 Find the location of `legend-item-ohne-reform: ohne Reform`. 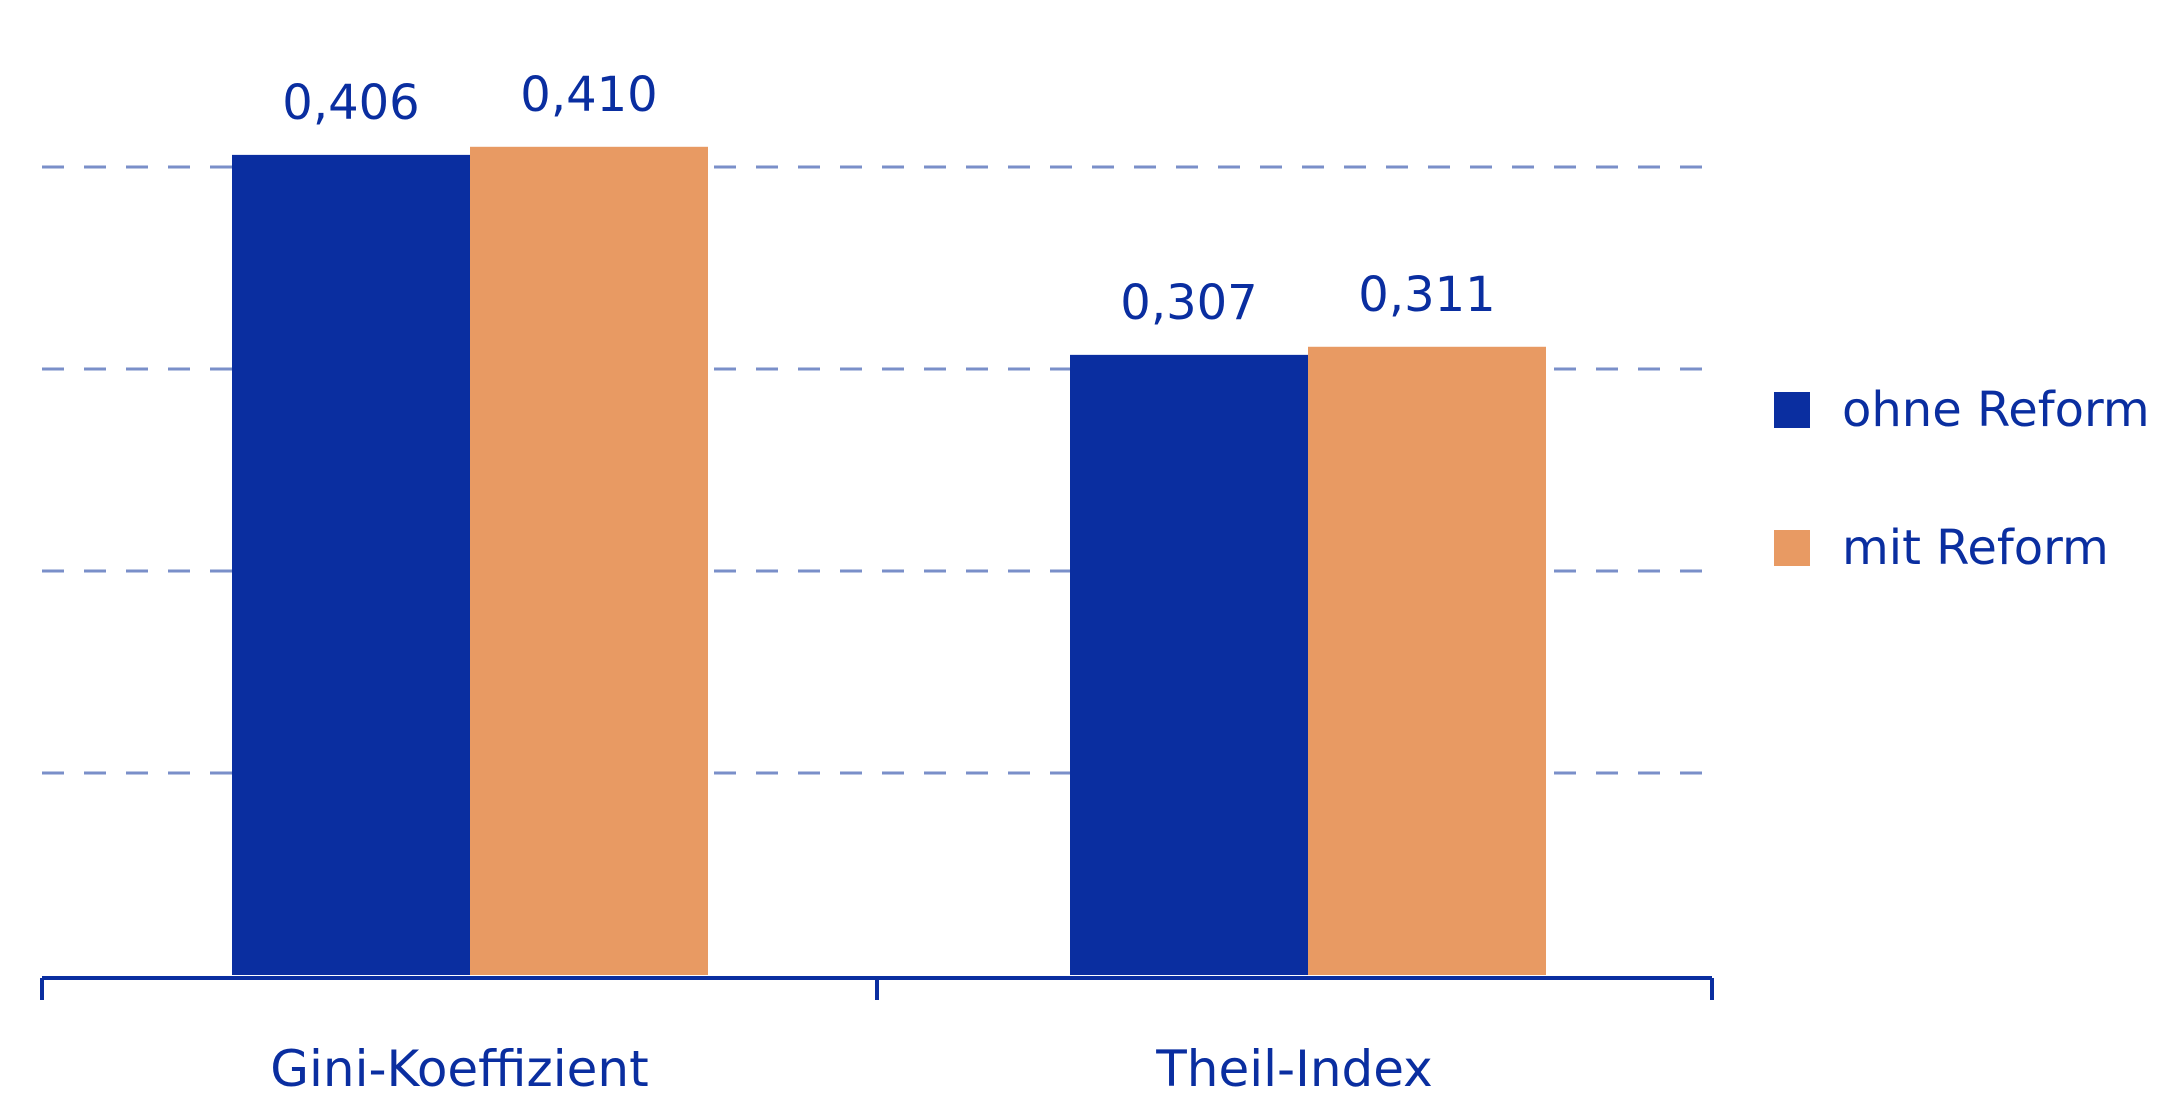

legend-item-ohne-reform: ohne Reform is located at coordinates (1962, 410).